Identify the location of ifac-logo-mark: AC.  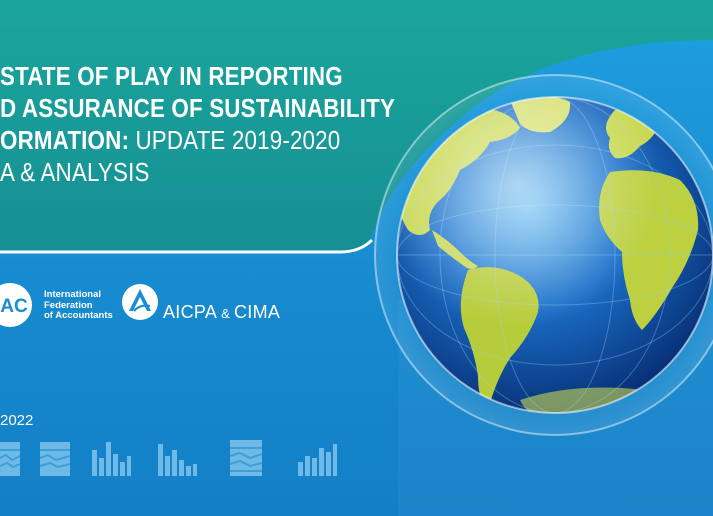
(16, 305).